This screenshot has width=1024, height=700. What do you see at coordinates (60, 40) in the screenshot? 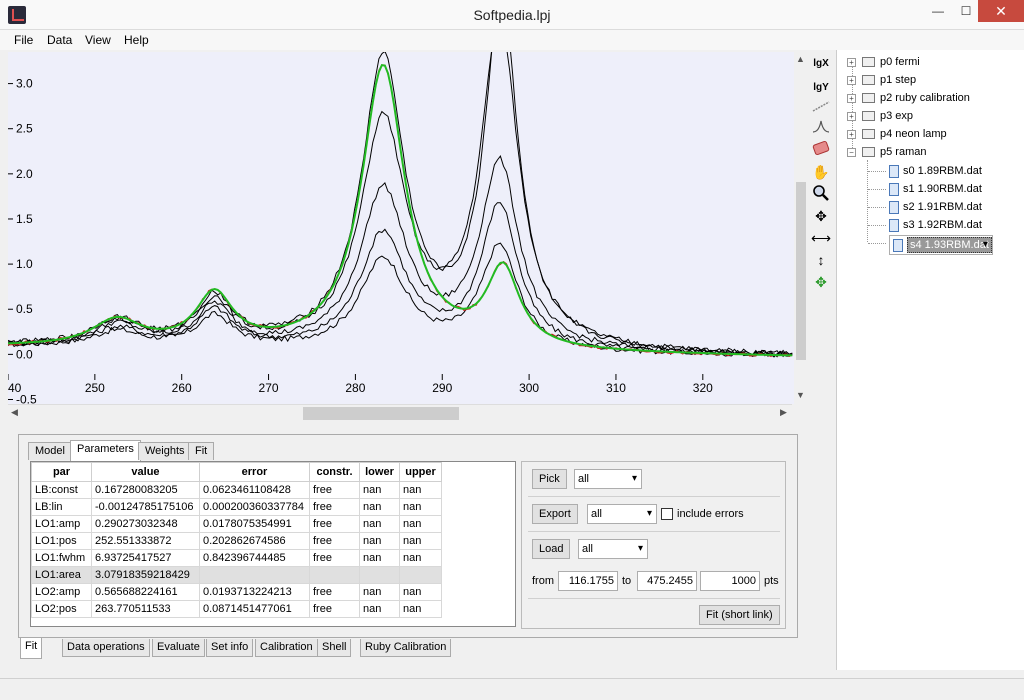
I see `menu-data: Data` at bounding box center [60, 40].